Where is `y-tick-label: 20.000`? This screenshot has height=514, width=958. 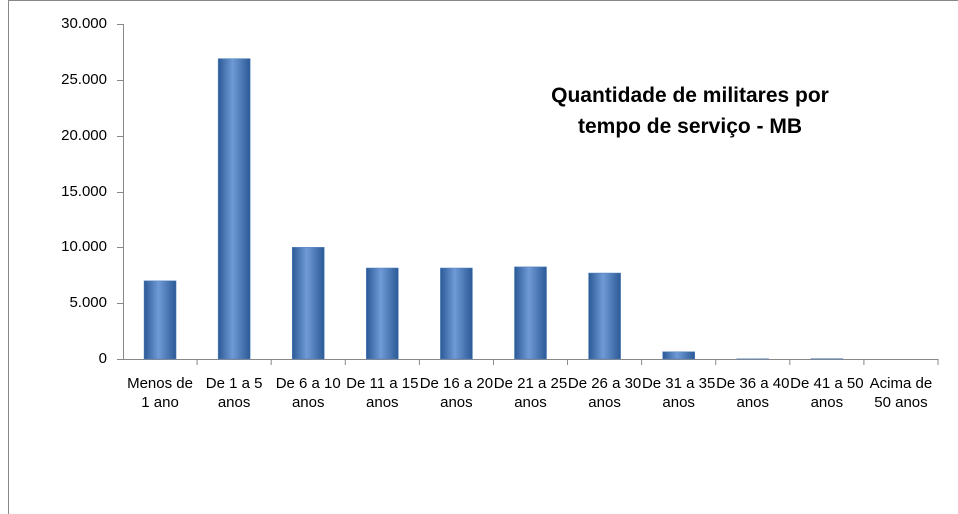 y-tick-label: 20.000 is located at coordinates (84, 135).